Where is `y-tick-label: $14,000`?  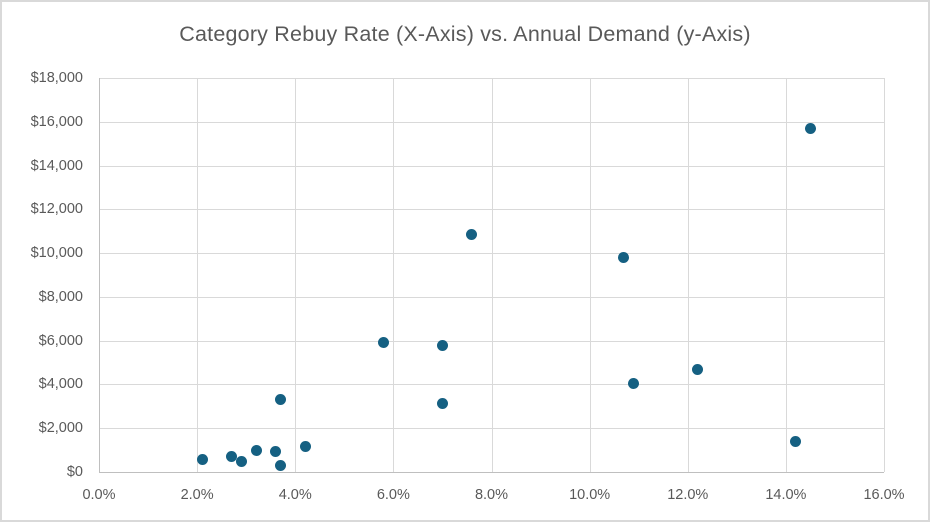
y-tick-label: $14,000 is located at coordinates (56, 165).